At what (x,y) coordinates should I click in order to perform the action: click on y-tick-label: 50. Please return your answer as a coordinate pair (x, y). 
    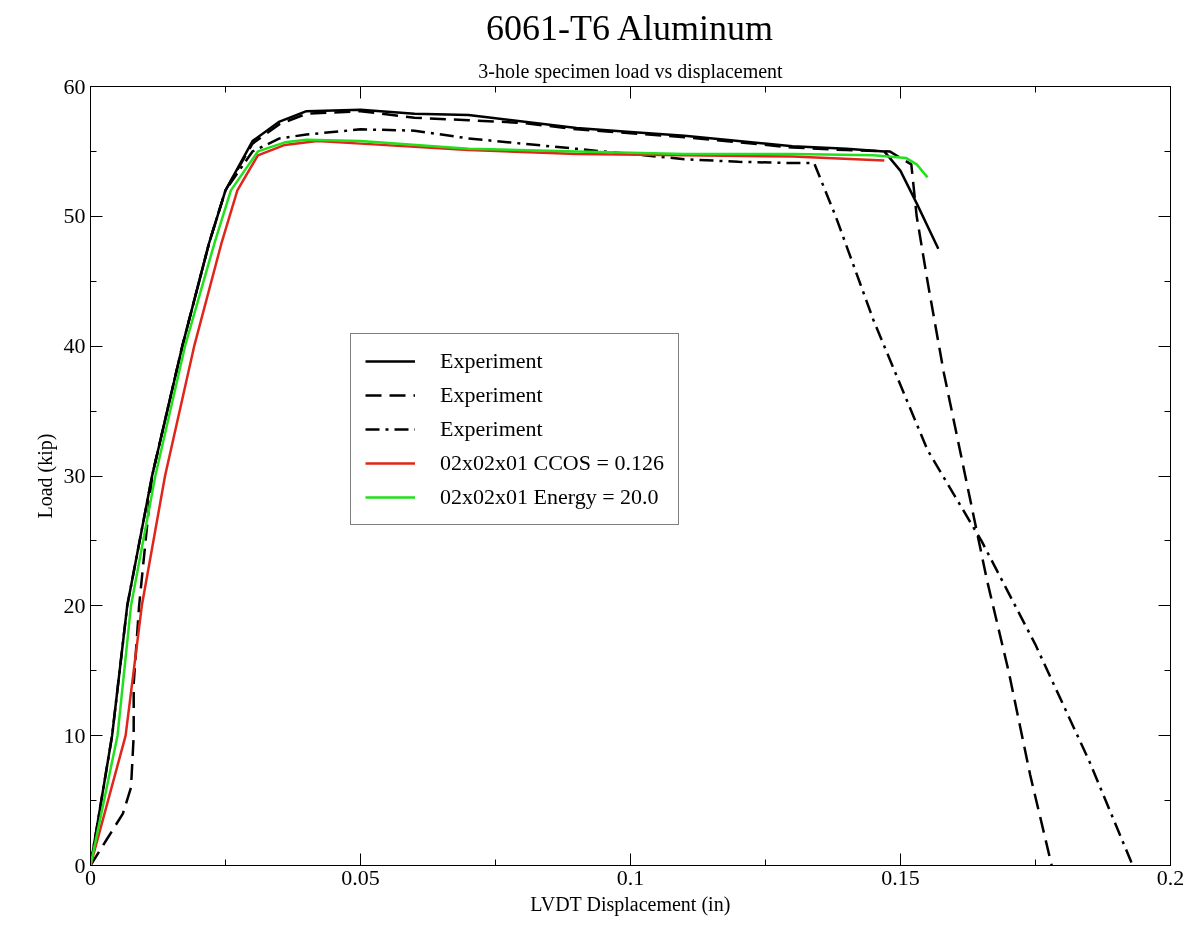
    Looking at the image, I should click on (74, 216).